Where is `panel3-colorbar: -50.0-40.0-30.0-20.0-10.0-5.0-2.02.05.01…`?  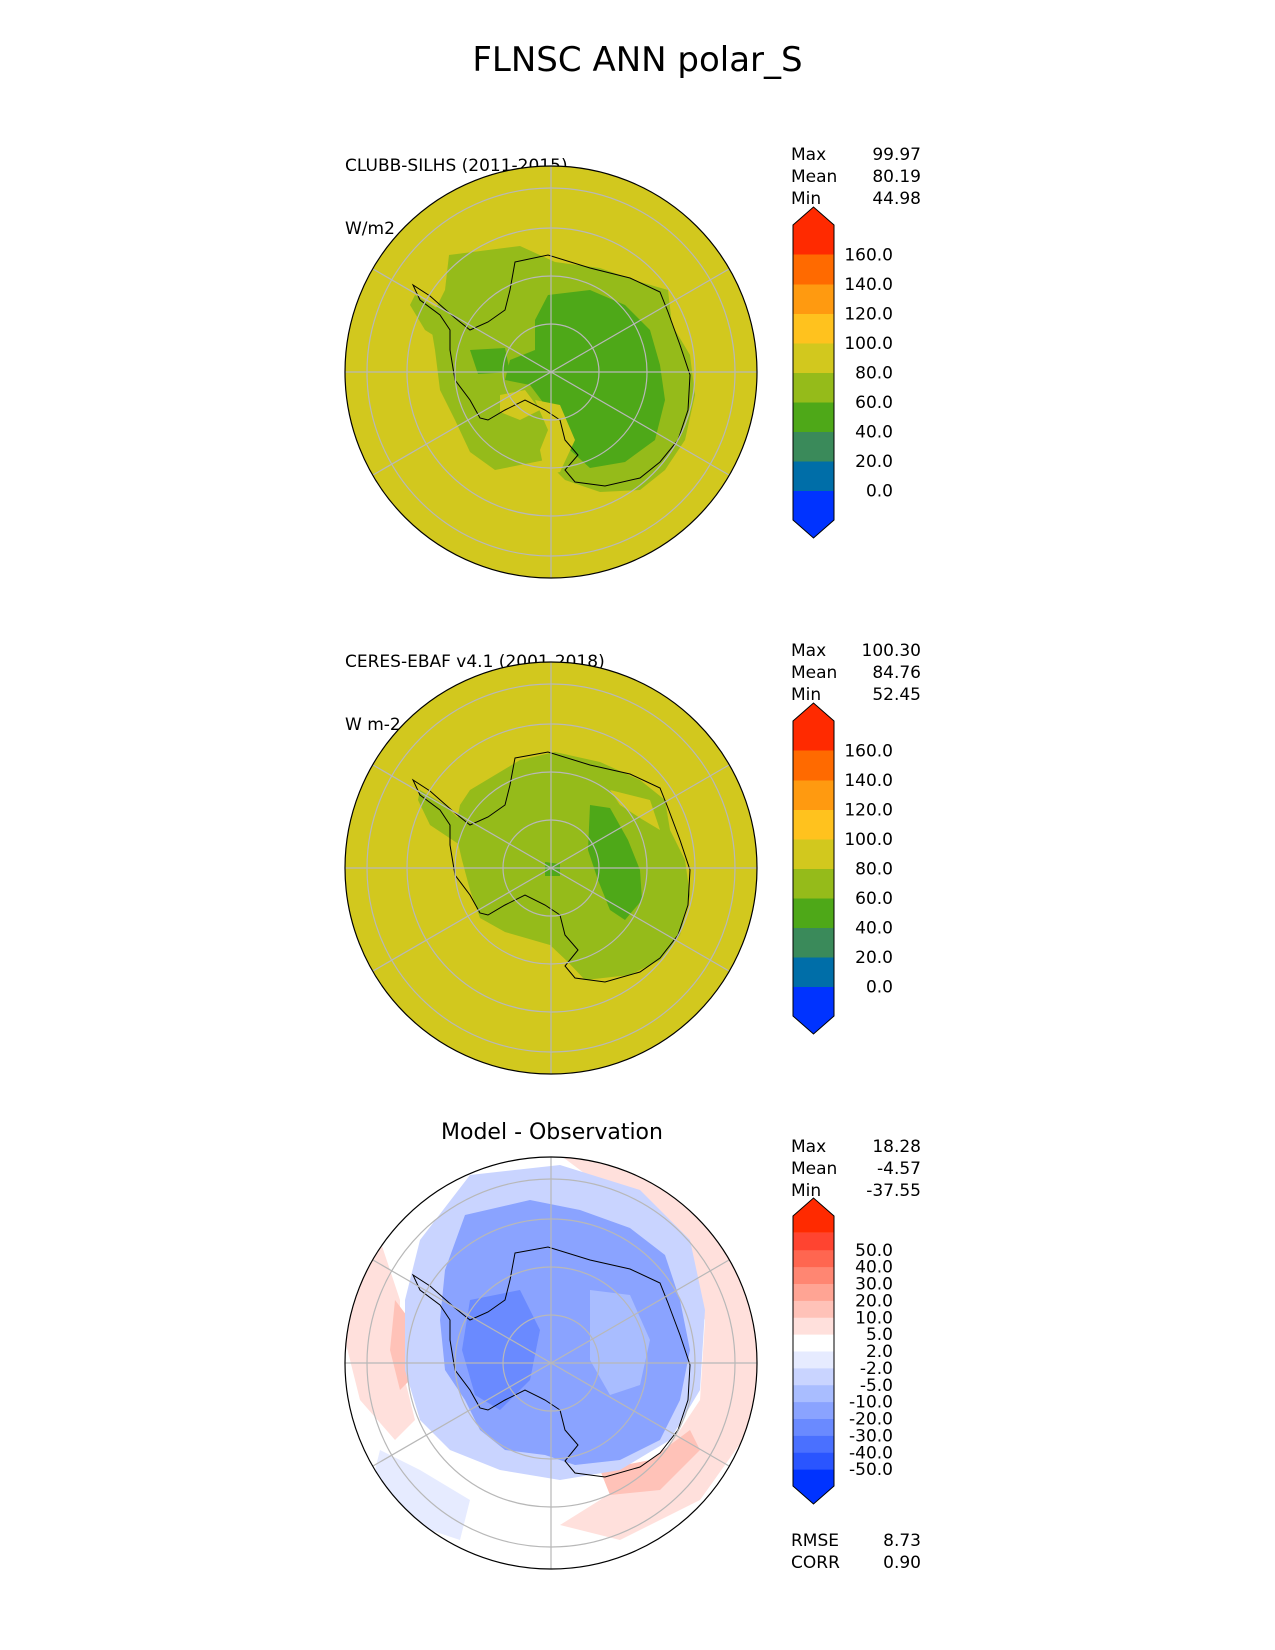 panel3-colorbar: -50.0-40.0-30.0-20.0-10.0-5.0-2.02.05.01… is located at coordinates (842, 1351).